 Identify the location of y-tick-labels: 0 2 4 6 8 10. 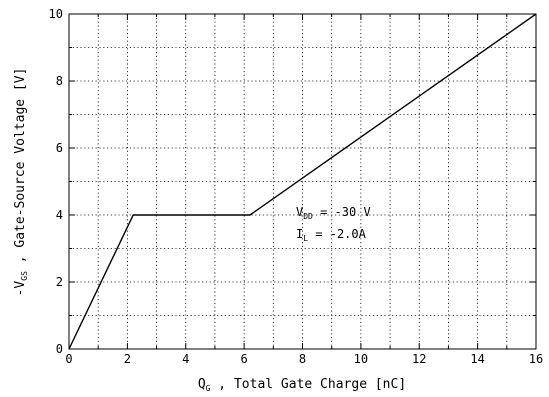
(56, 181).